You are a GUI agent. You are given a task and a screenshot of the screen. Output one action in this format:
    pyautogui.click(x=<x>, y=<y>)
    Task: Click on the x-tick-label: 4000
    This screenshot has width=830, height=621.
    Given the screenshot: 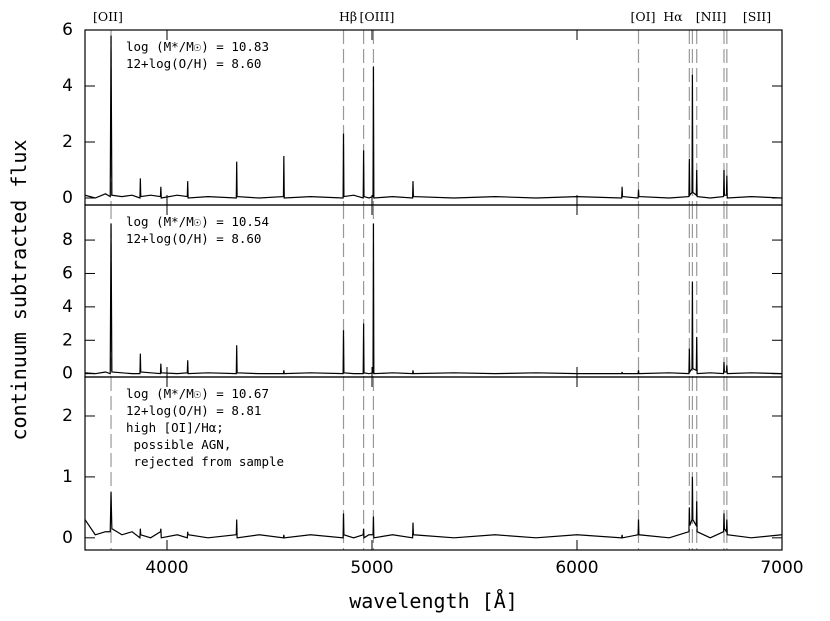 What is the action you would take?
    pyautogui.click(x=166, y=568)
    